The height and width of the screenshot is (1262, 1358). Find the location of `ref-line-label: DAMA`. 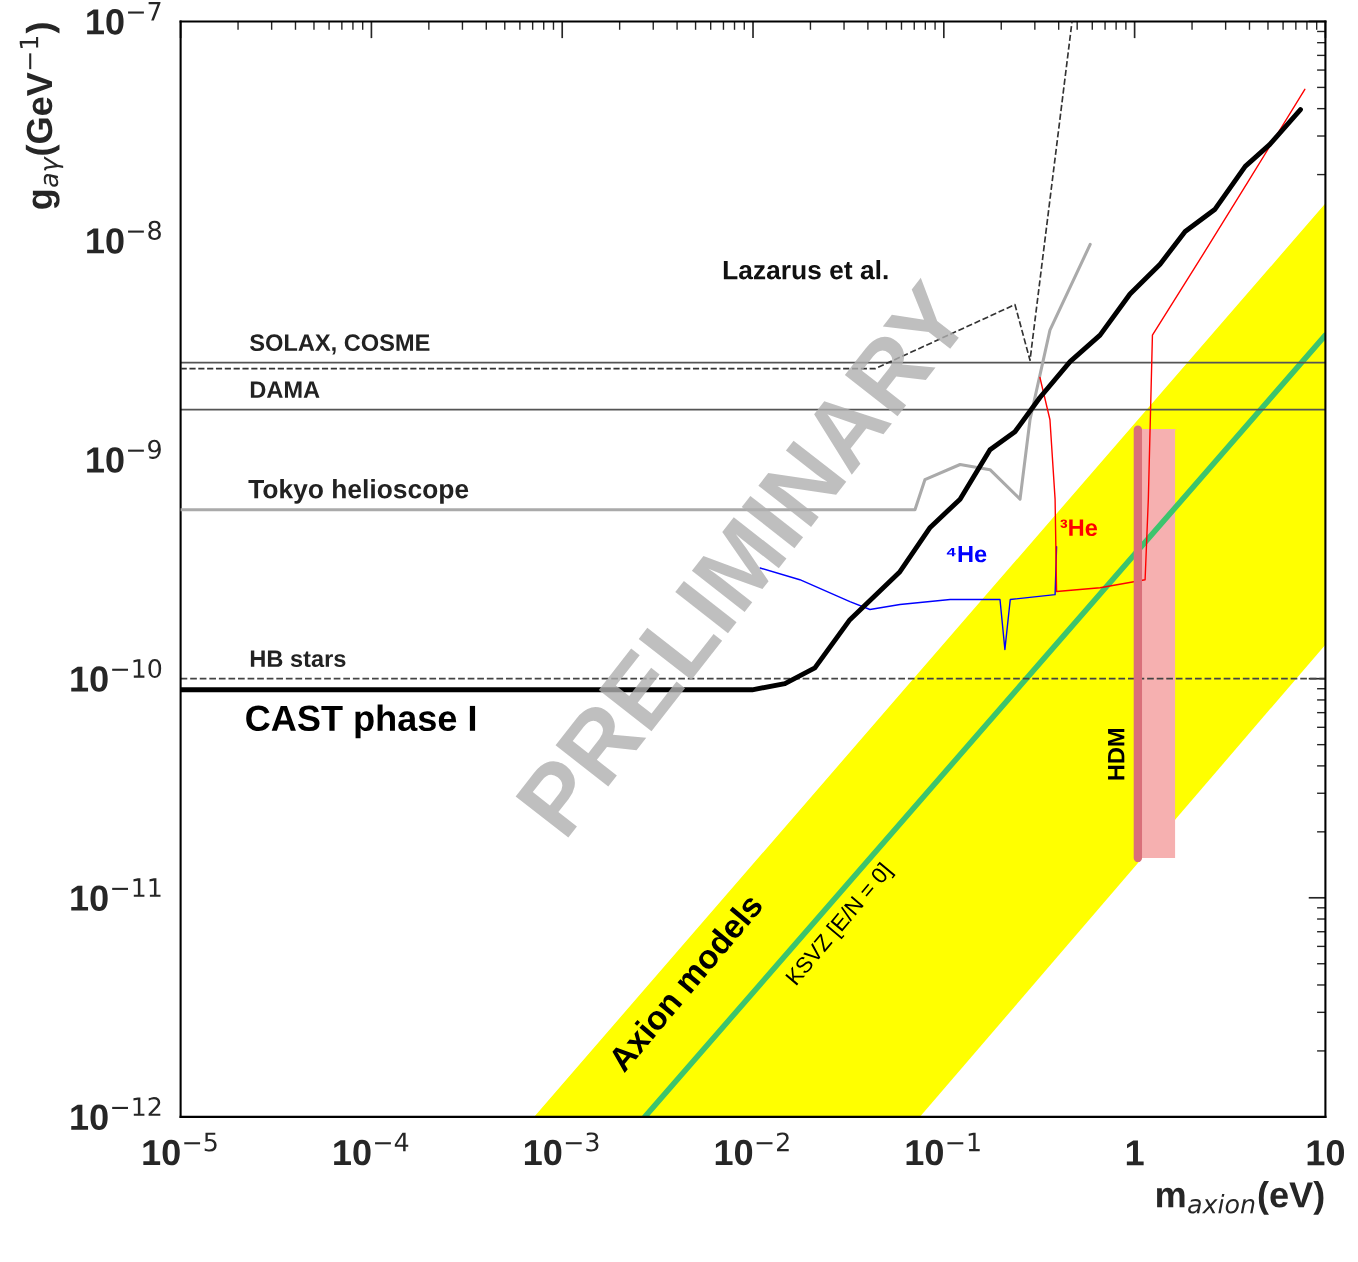

ref-line-label: DAMA is located at coordinates (285, 389).